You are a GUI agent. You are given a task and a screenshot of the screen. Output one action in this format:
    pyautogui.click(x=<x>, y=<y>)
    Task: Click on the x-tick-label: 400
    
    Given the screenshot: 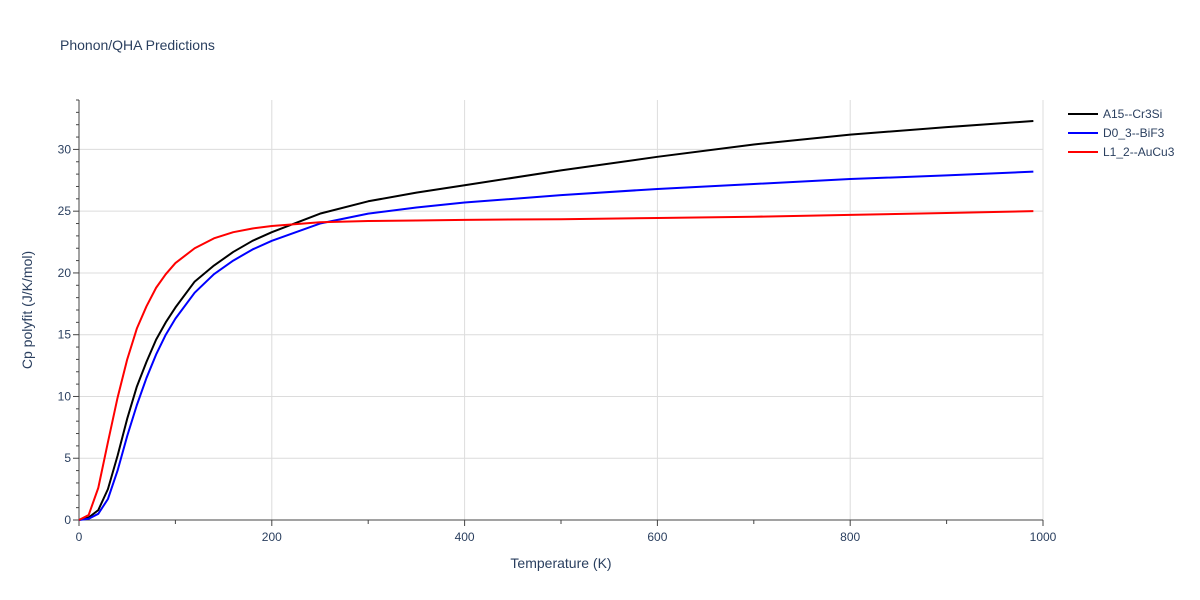 What is the action you would take?
    pyautogui.click(x=465, y=537)
    